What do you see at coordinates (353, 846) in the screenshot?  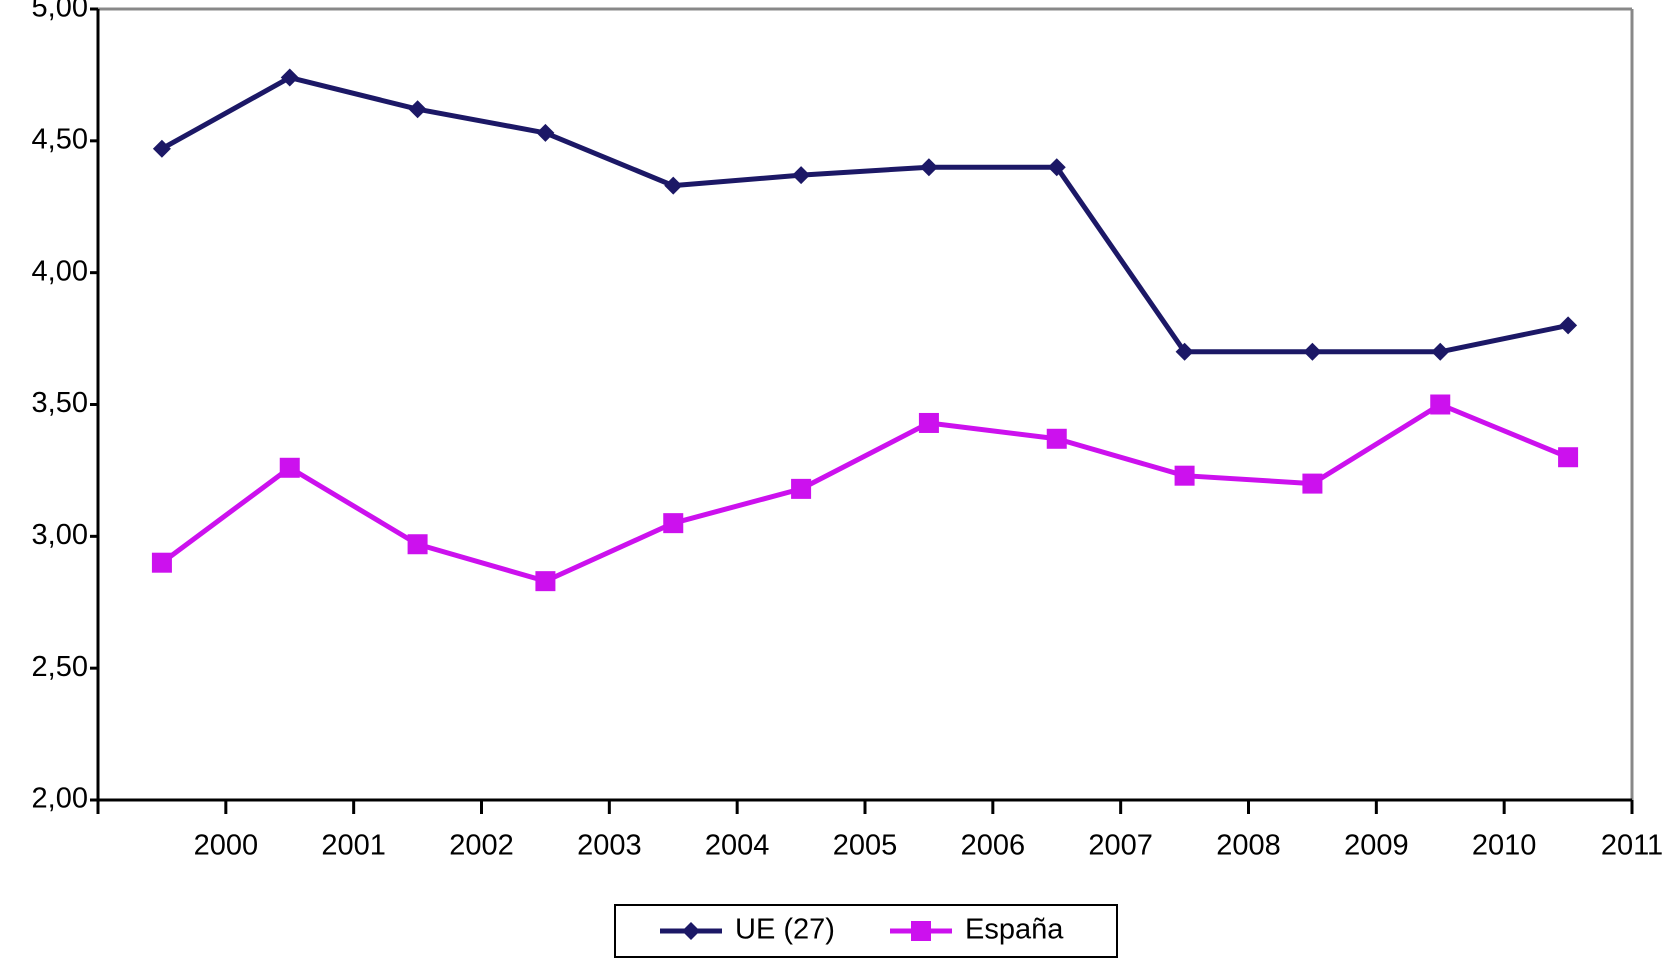 I see `x-tick-label: 2001` at bounding box center [353, 846].